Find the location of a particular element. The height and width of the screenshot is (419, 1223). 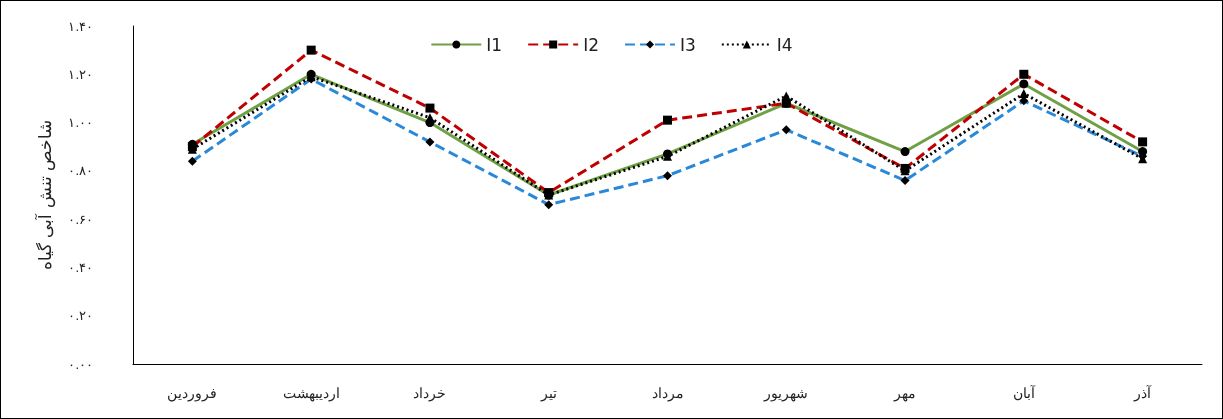

y-tick-label: ۰.۸۰ is located at coordinates (80, 171).